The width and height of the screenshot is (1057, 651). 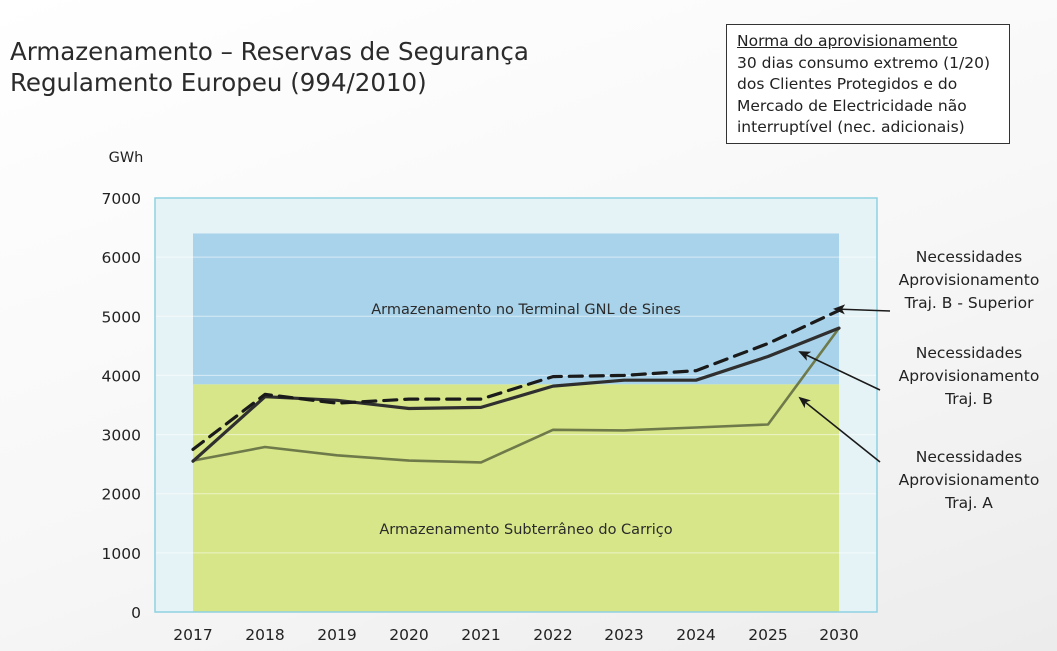 I want to click on band-label-carrico: Armazenamento Subterrâneo do Carriço, so click(x=525, y=530).